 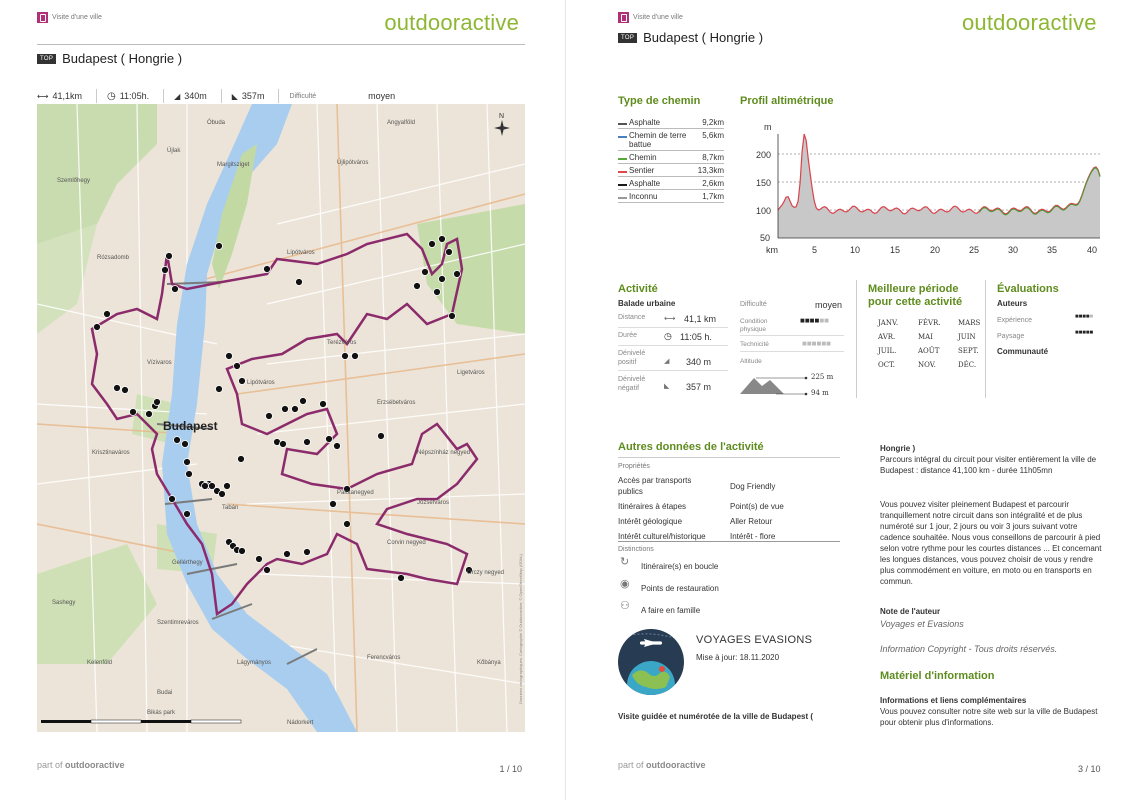 I want to click on path-type-row: Inconnu 1,7km, so click(x=671, y=196).